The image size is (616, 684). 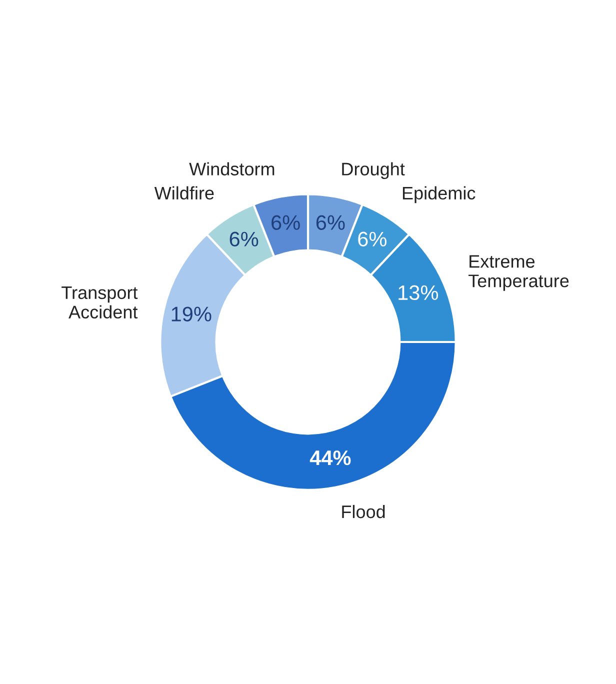 I want to click on slice-label: Flood, so click(x=363, y=511).